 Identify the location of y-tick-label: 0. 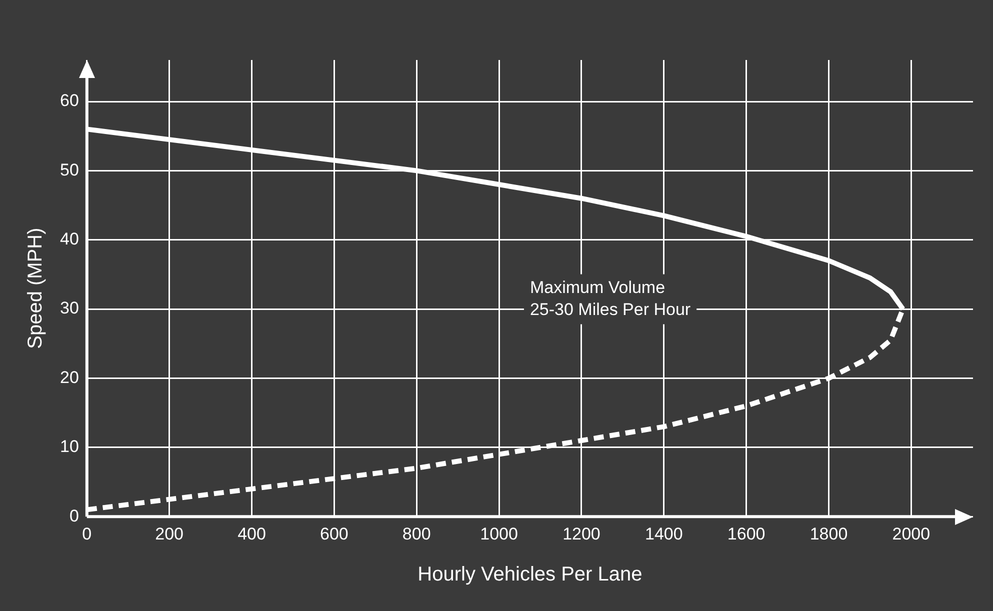
(74, 516).